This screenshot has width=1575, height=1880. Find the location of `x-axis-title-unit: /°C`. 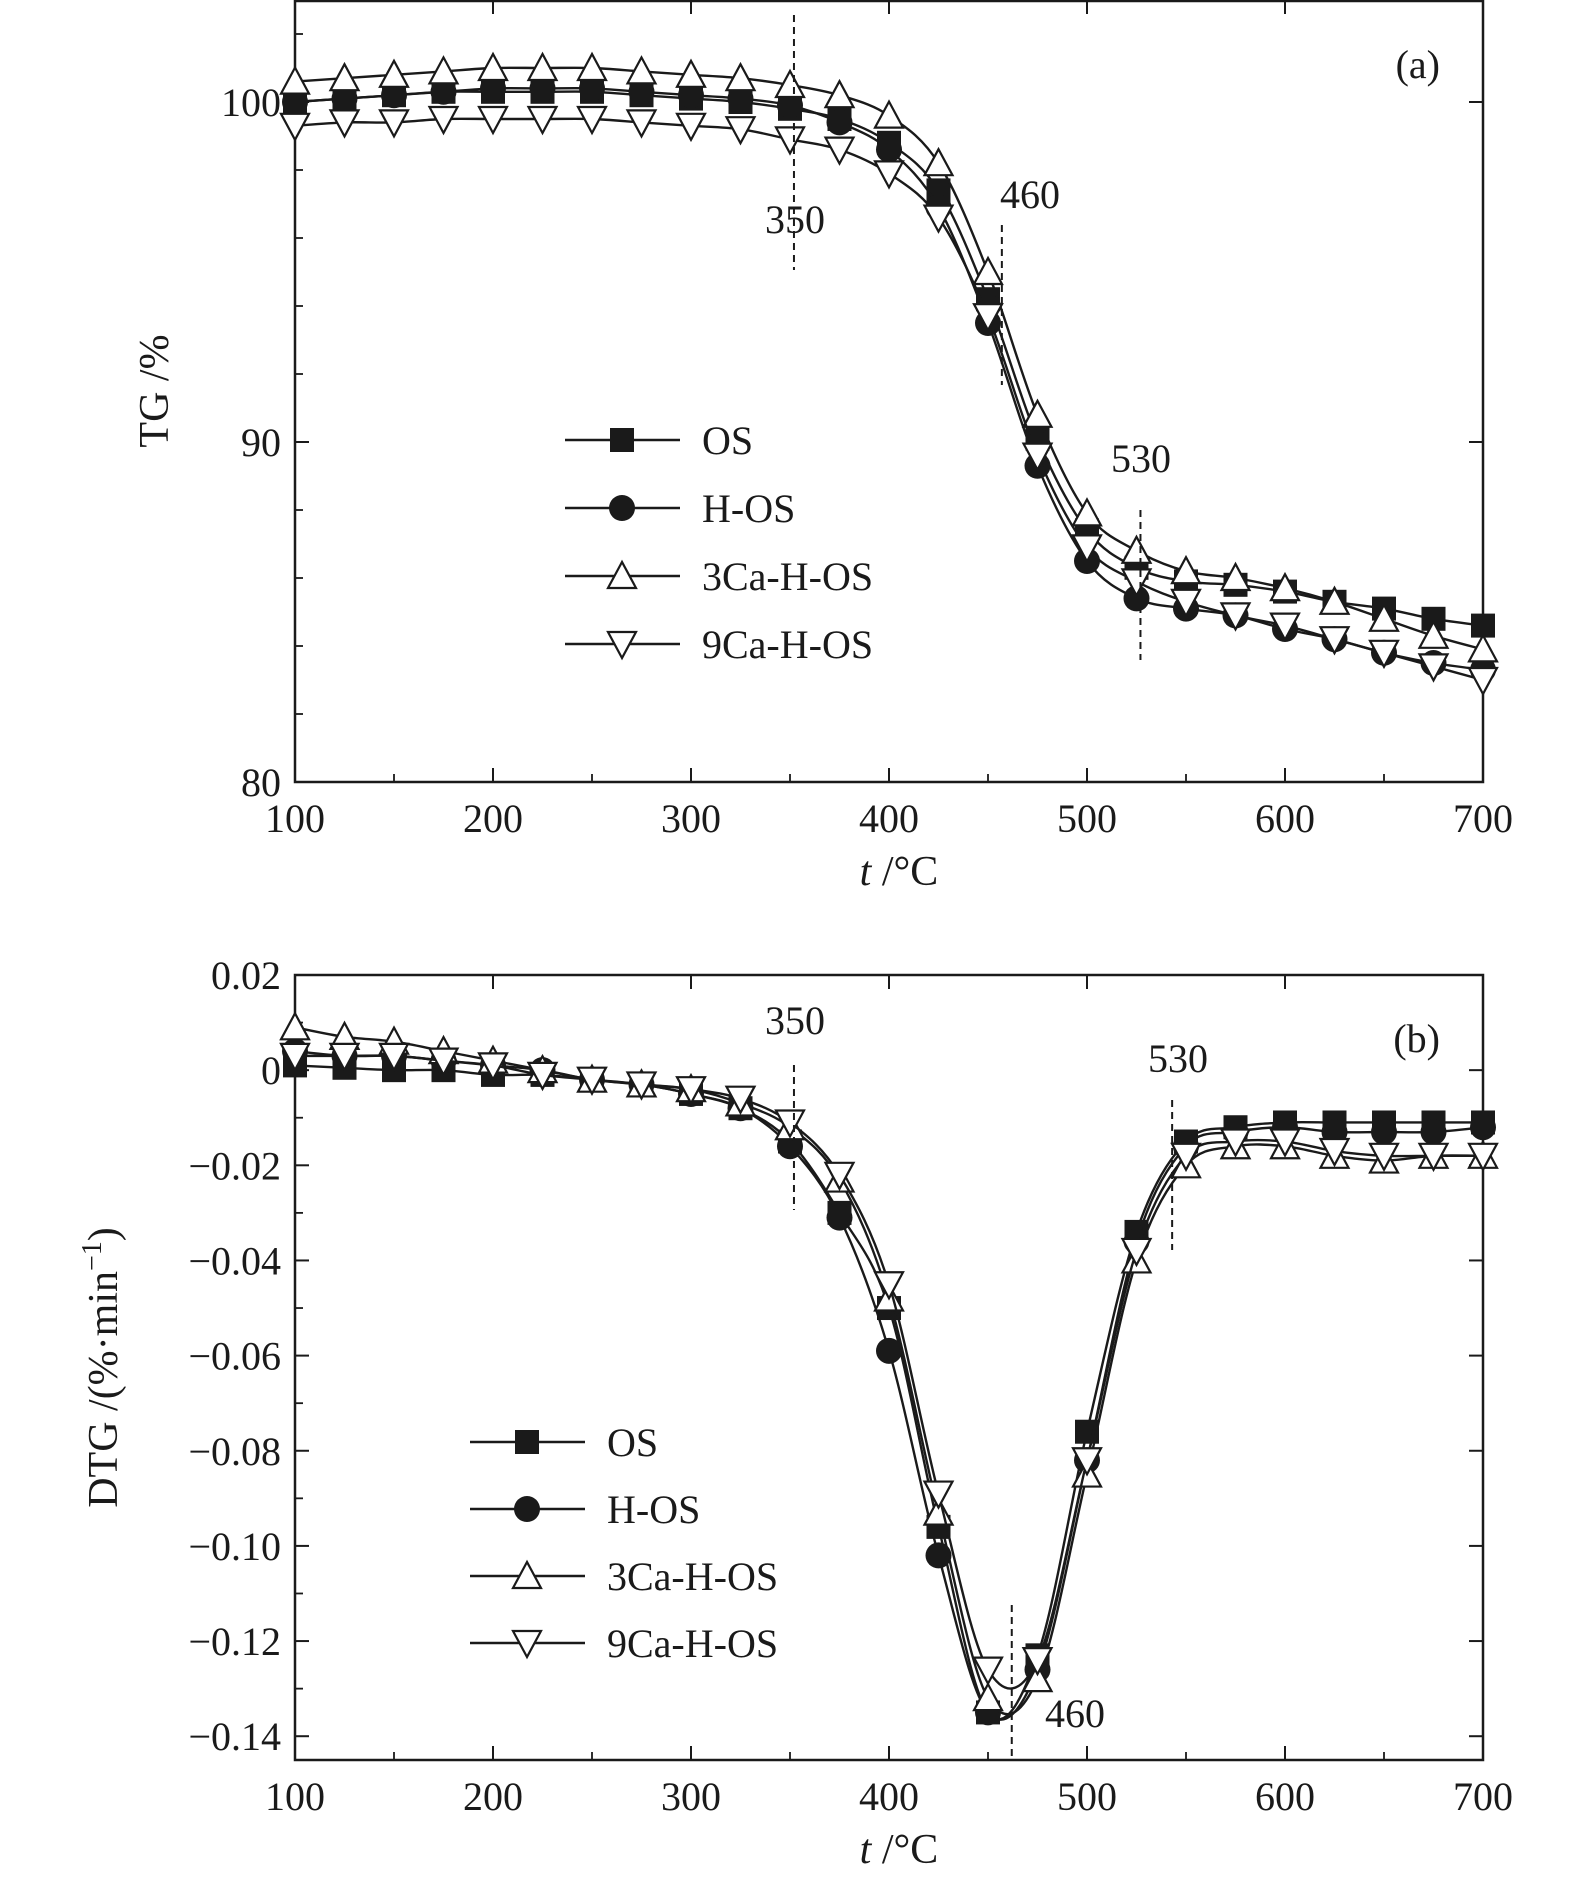

x-axis-title-unit: /°C is located at coordinates (904, 1850).